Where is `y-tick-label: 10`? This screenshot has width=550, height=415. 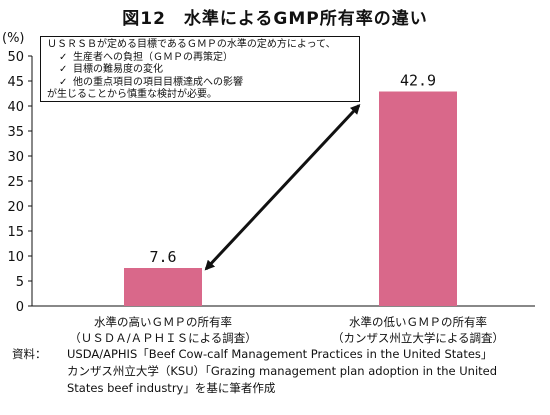
y-tick-label: 10 is located at coordinates (15, 257).